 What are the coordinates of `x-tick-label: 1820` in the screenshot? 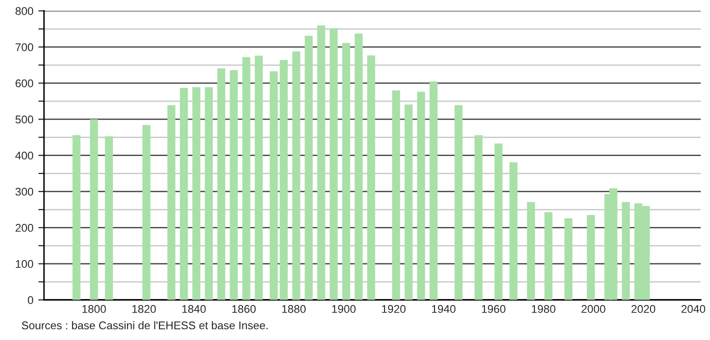 It's located at (144, 309).